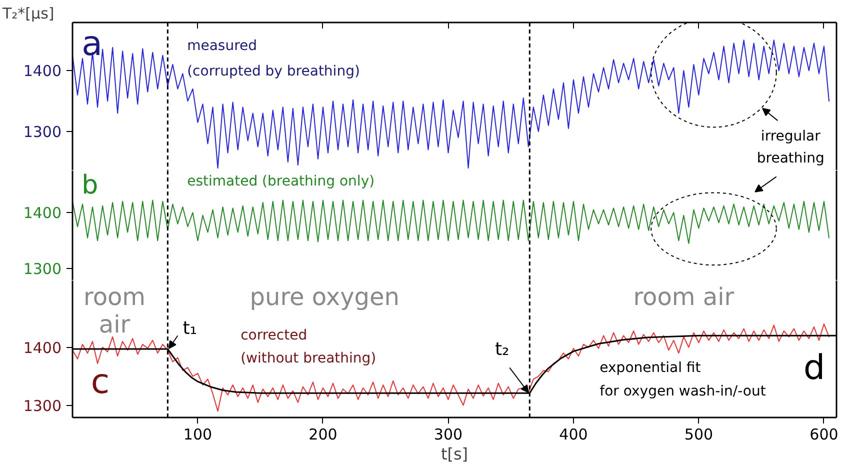 The image size is (863, 466). Describe the element at coordinates (790, 158) in the screenshot. I see `annotation: breathing` at that location.